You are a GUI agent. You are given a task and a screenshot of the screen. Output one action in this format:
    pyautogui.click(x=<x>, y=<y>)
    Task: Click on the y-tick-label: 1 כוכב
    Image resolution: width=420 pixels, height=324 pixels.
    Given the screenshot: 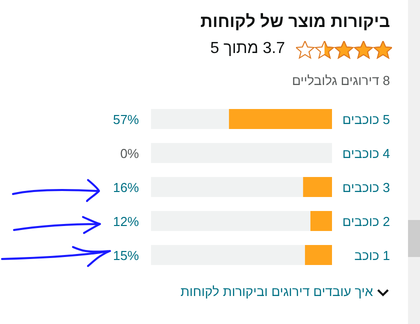 What is the action you would take?
    pyautogui.click(x=372, y=255)
    